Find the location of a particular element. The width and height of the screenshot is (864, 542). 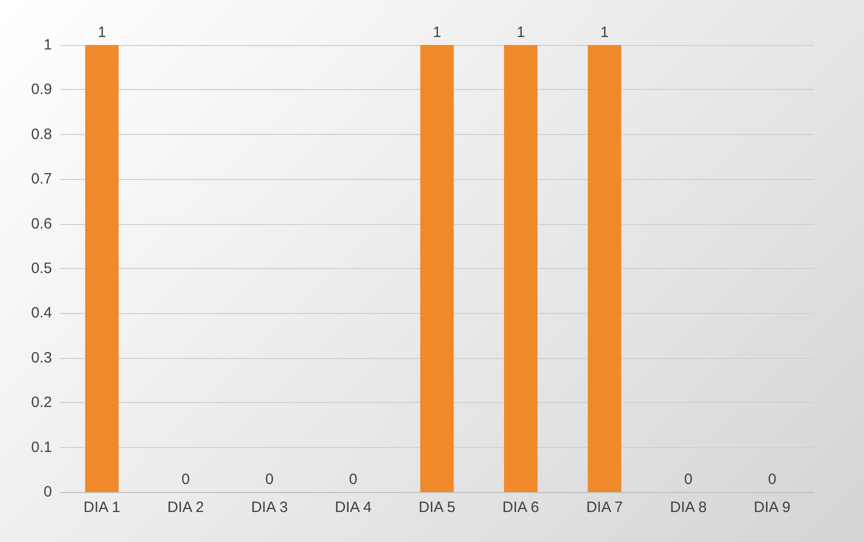

y-tick-label: 0.9 is located at coordinates (41, 89).